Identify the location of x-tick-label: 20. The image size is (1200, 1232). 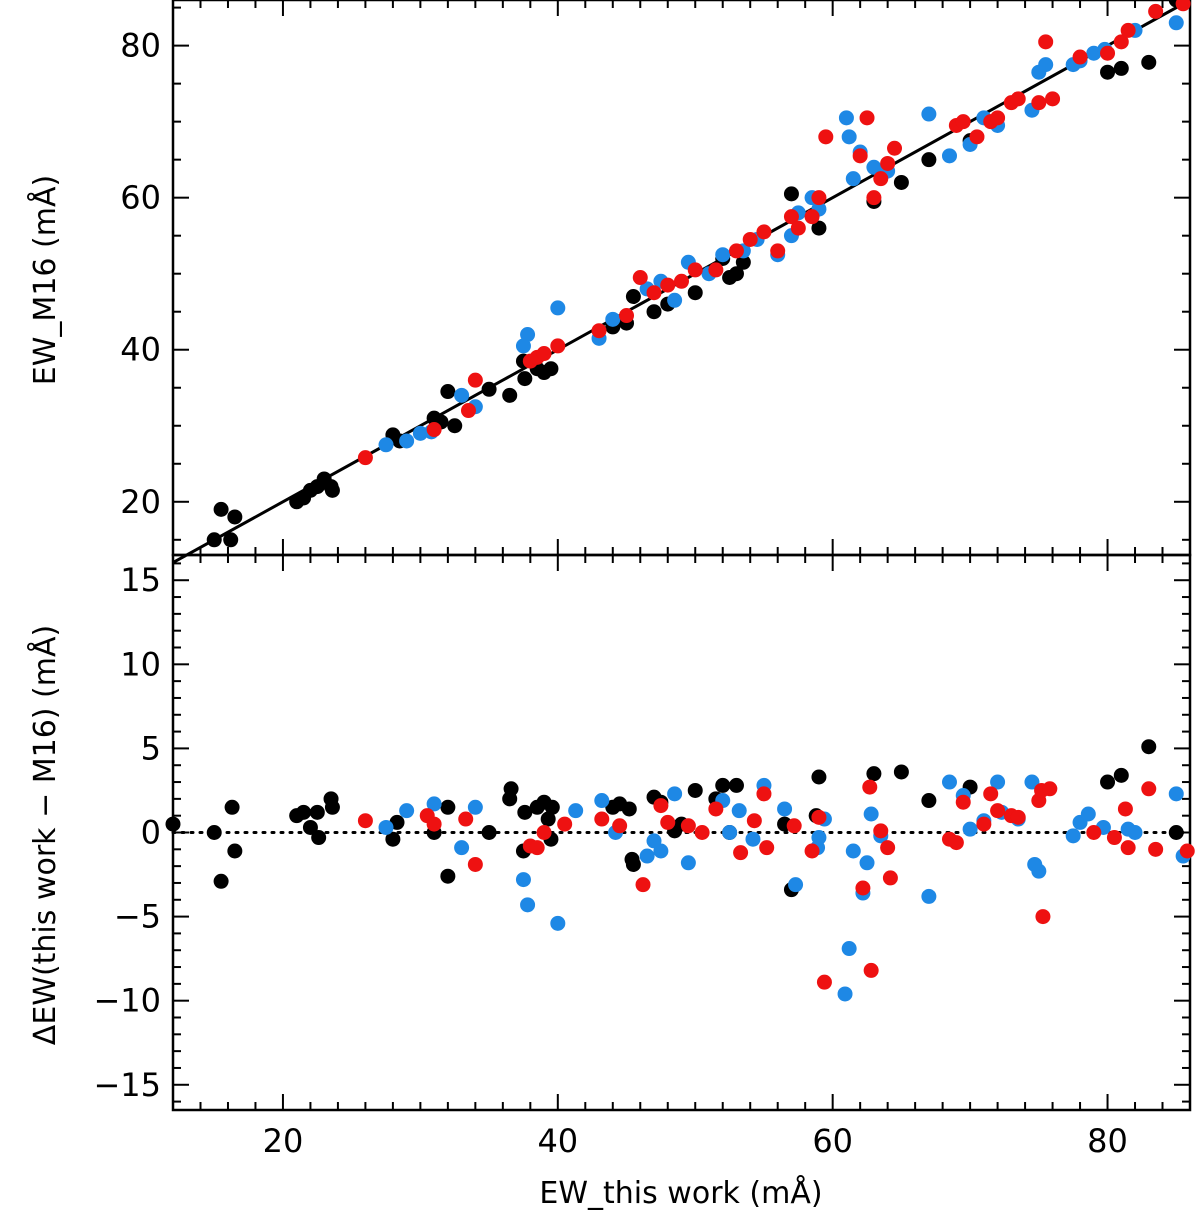
(283, 1141).